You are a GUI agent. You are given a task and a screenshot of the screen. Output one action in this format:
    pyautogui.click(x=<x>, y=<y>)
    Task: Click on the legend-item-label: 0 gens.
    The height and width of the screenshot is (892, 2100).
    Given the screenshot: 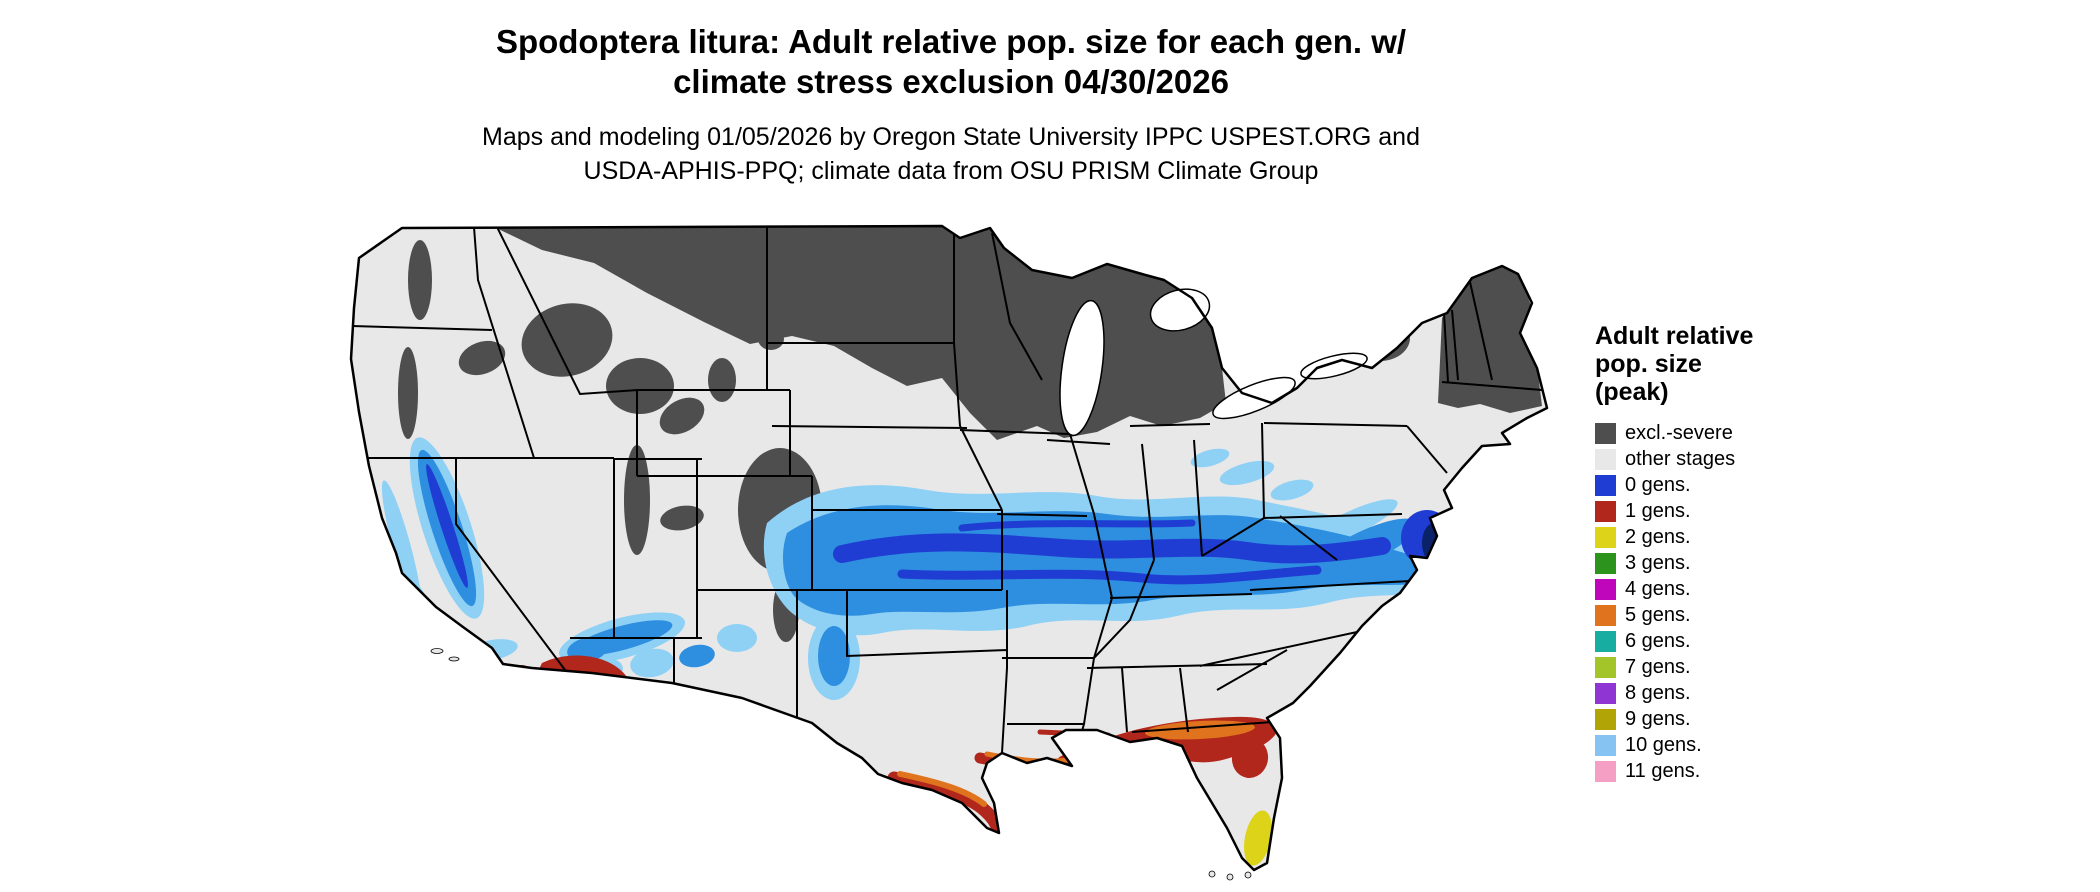 What is the action you would take?
    pyautogui.click(x=1658, y=485)
    